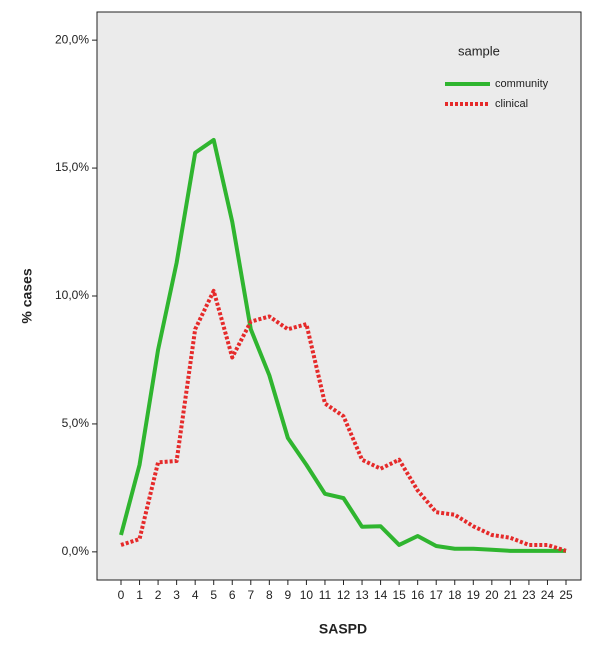  Describe the element at coordinates (399, 595) in the screenshot. I see `x-tick-label: 15` at that location.